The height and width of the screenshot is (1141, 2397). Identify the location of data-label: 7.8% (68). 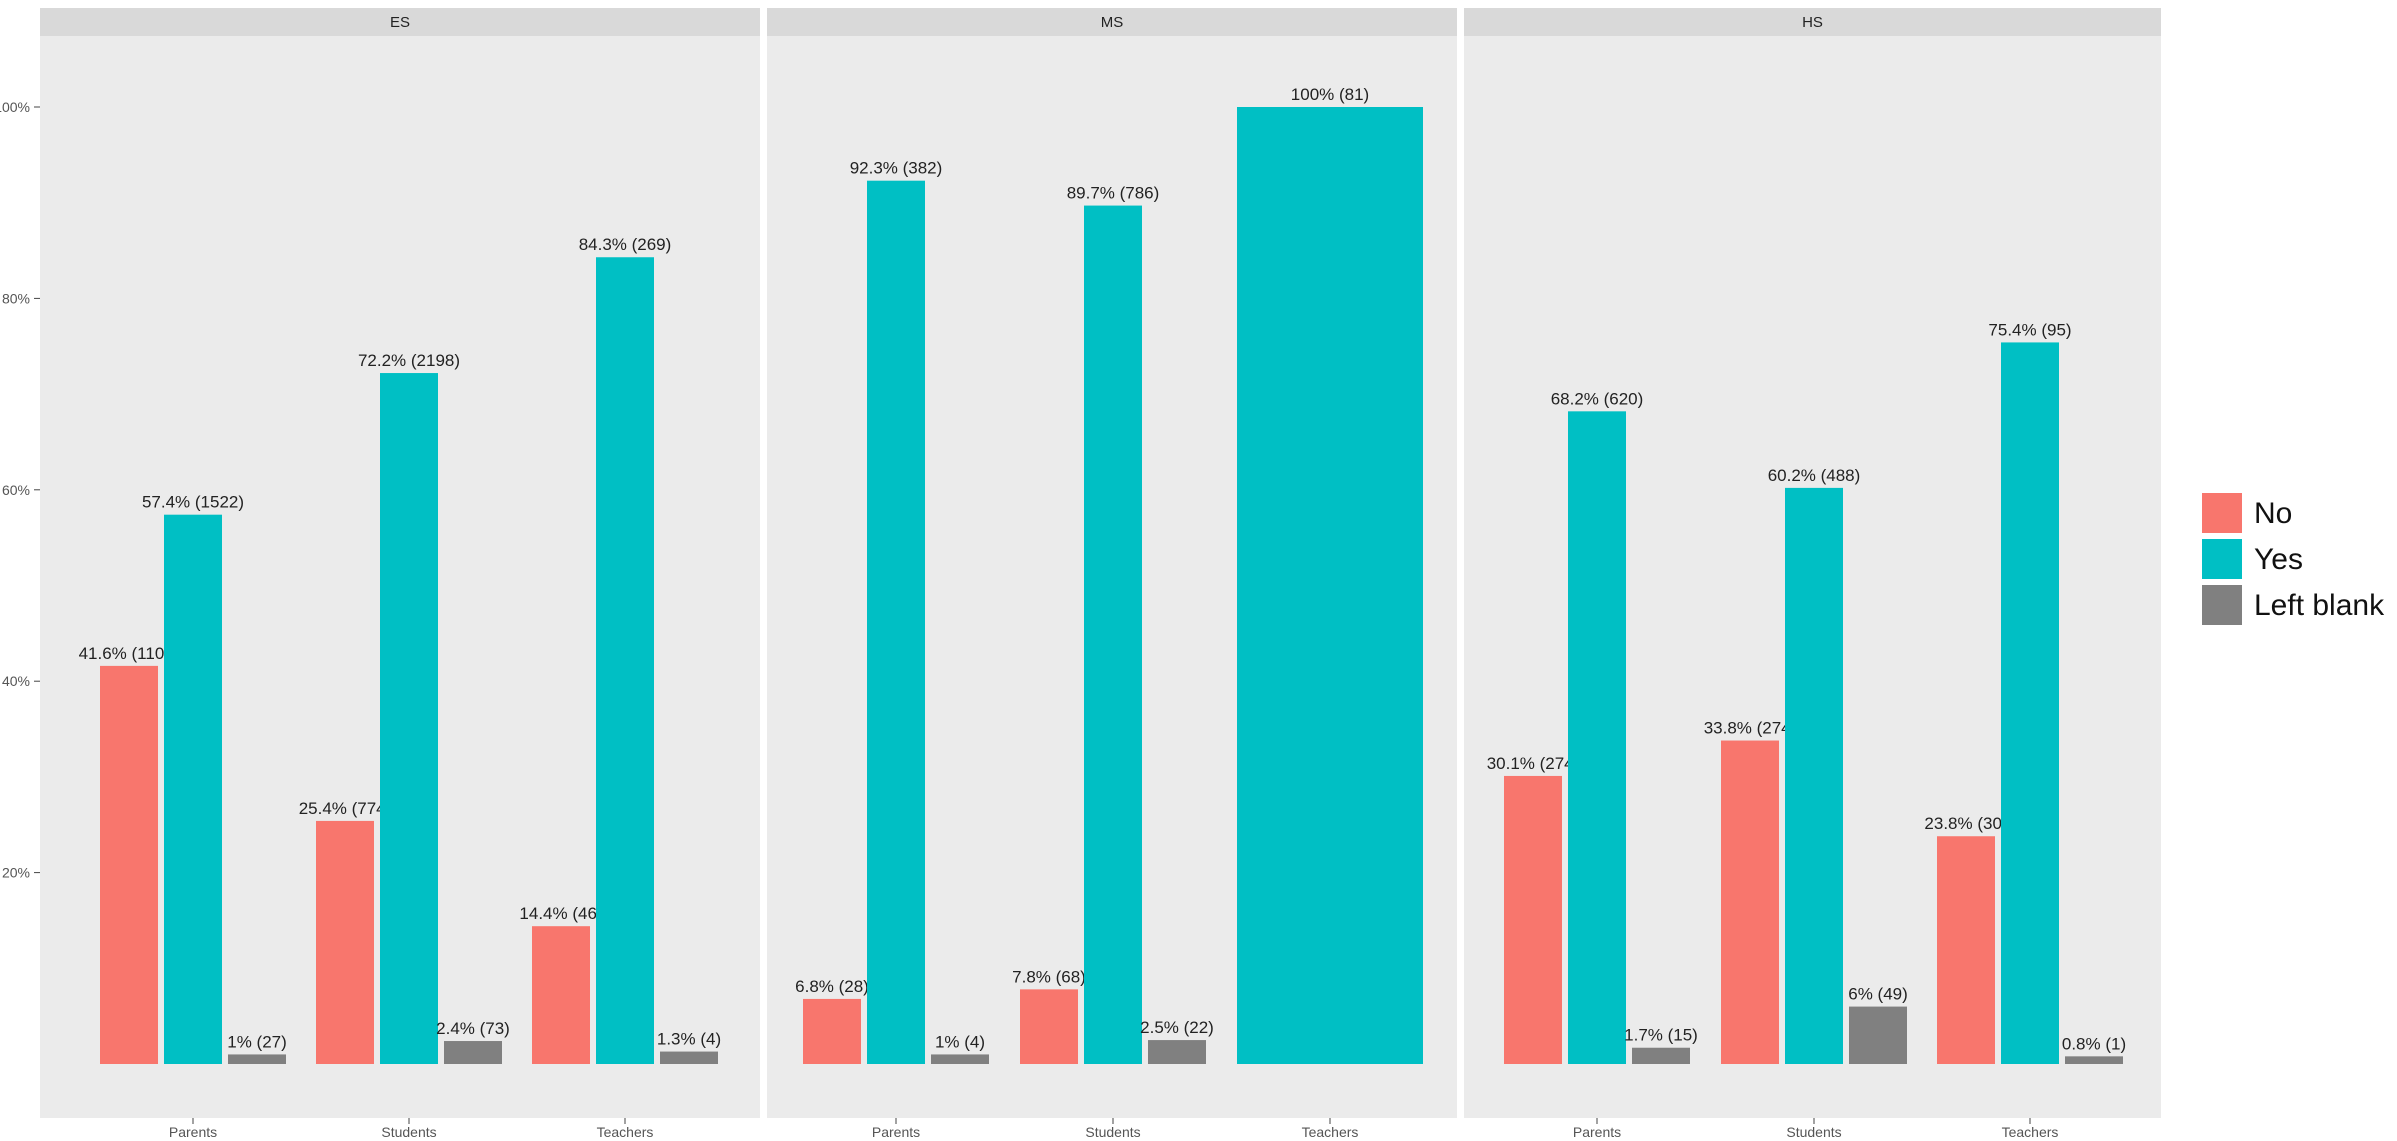
(1049, 976).